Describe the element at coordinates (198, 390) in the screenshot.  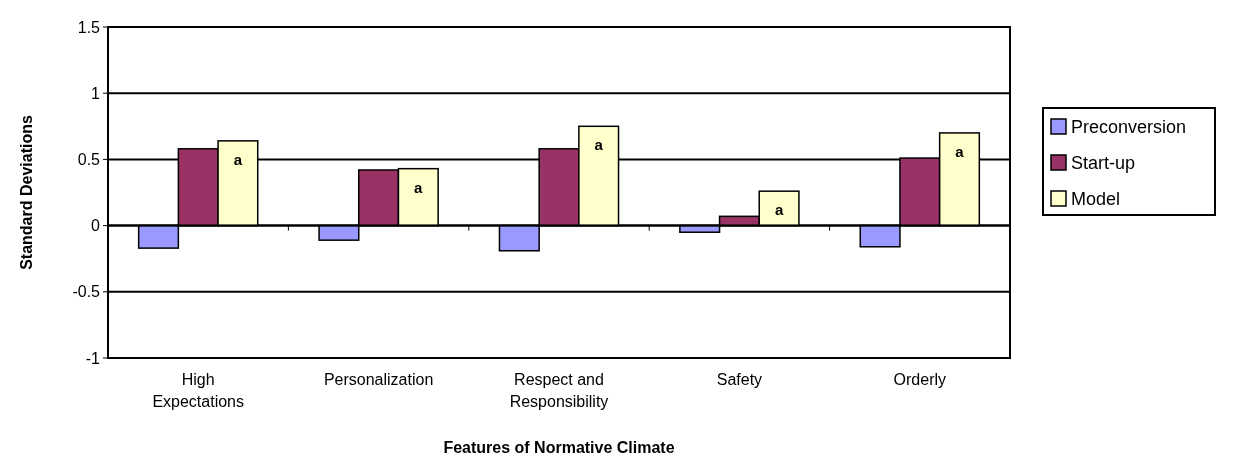
I see `x-tick-label: High Expectations` at that location.